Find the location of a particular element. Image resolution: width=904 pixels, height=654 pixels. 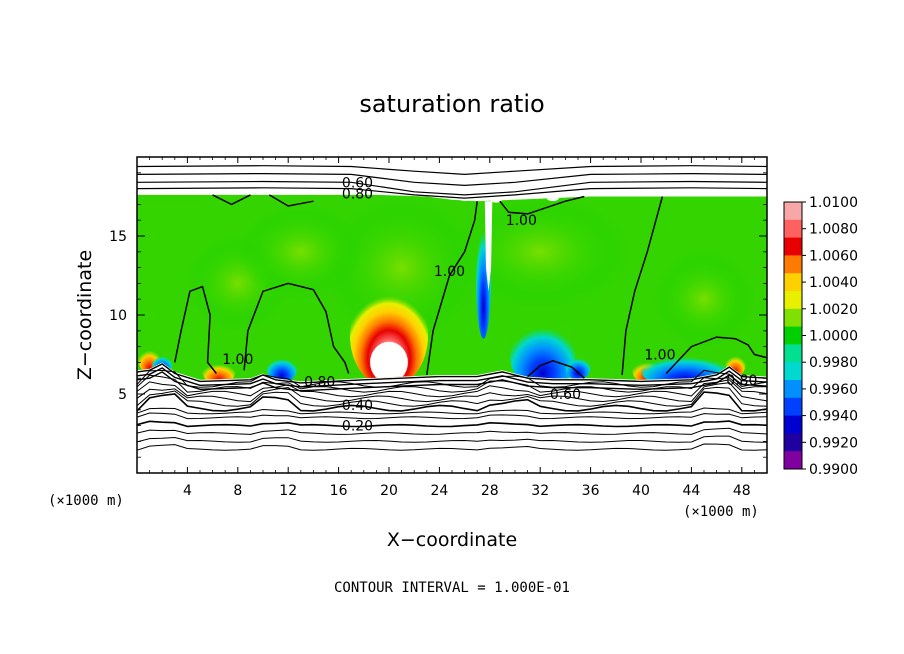

contour-label-5: 1.00 is located at coordinates (659, 356).